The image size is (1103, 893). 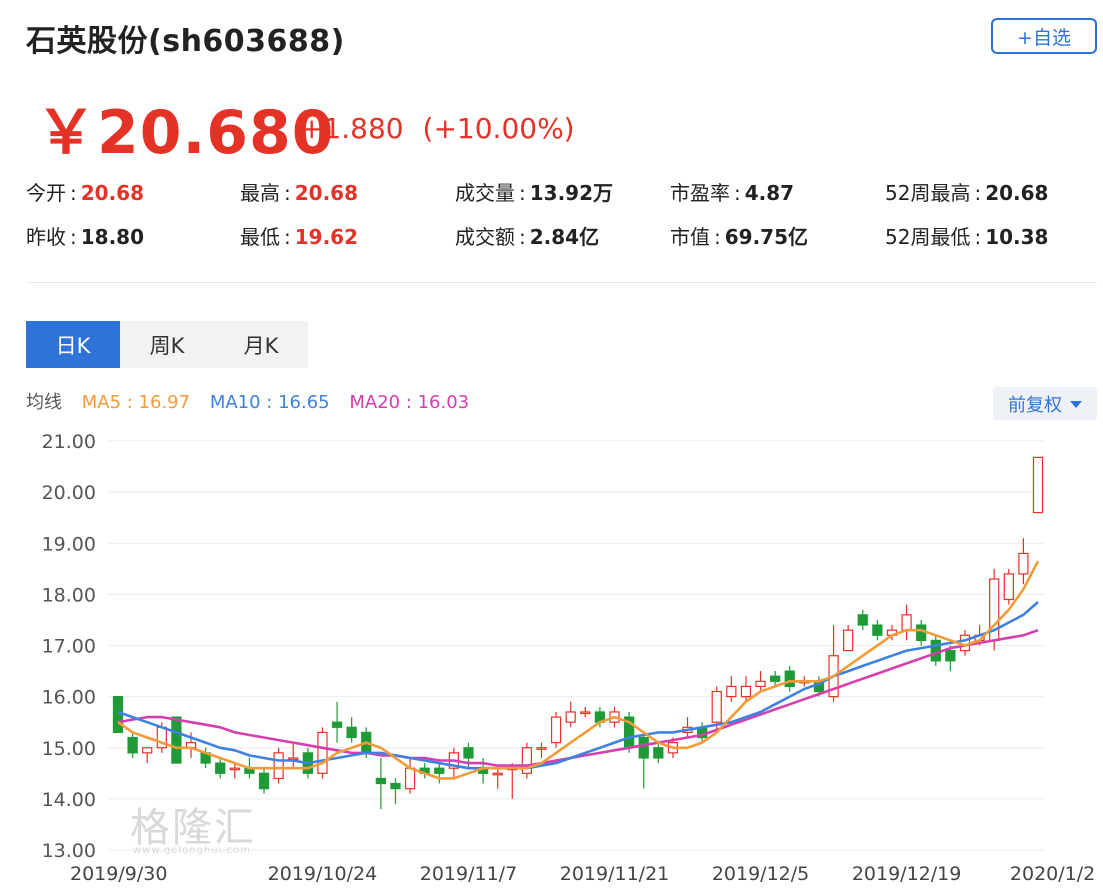 I want to click on y-tick-label: 20.00, so click(x=69, y=493).